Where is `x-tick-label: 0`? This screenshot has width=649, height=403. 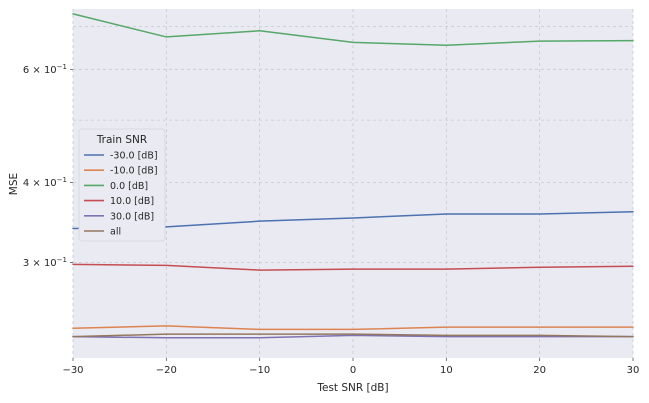
x-tick-label: 0 is located at coordinates (353, 370).